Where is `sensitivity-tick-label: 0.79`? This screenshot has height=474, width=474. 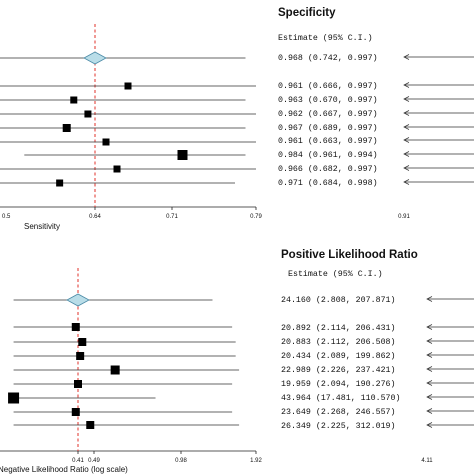 sensitivity-tick-label: 0.79 is located at coordinates (256, 217).